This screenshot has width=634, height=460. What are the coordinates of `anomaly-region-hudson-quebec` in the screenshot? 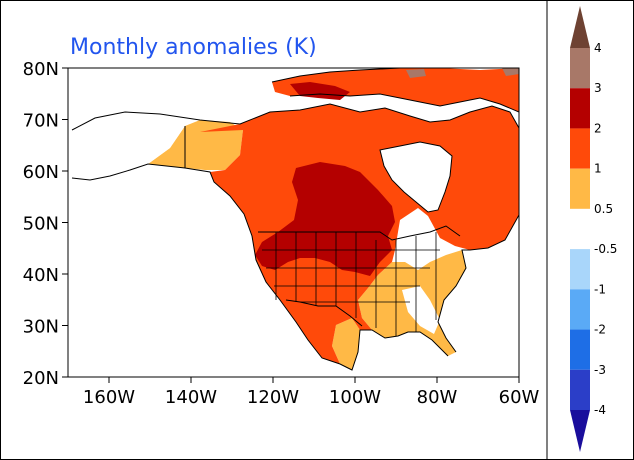 It's located at (416, 177).